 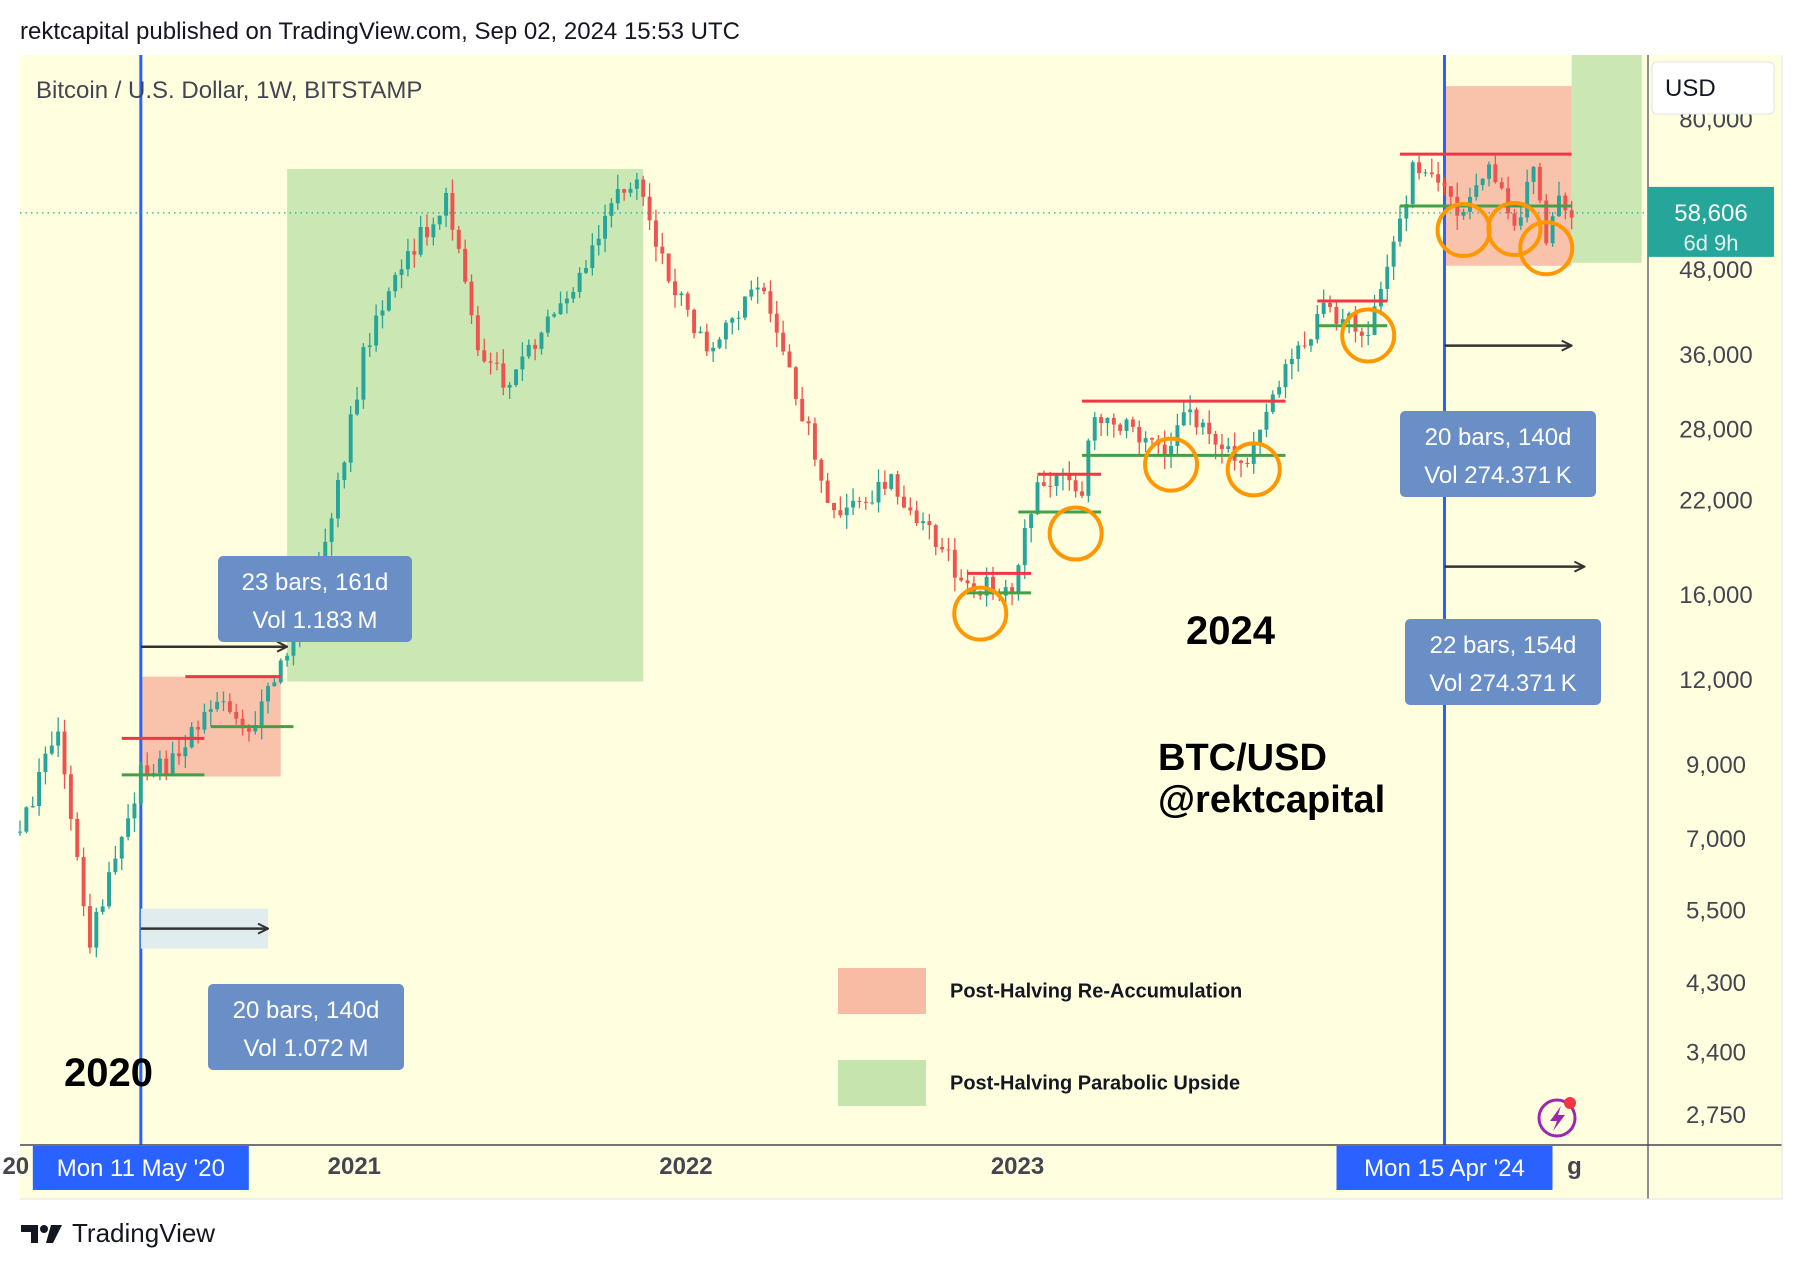 What do you see at coordinates (882, 991) in the screenshot?
I see `legend-swatch` at bounding box center [882, 991].